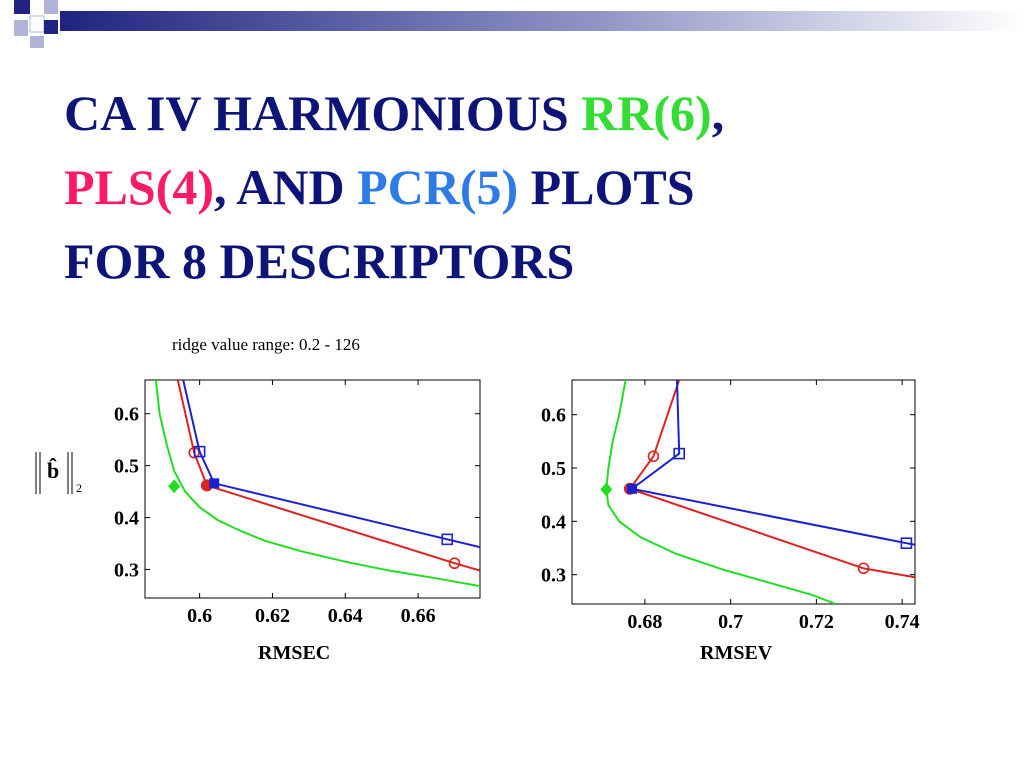 Image resolution: width=1024 pixels, height=768 pixels. What do you see at coordinates (644, 622) in the screenshot?
I see `x-tick-label: 0.68` at bounding box center [644, 622].